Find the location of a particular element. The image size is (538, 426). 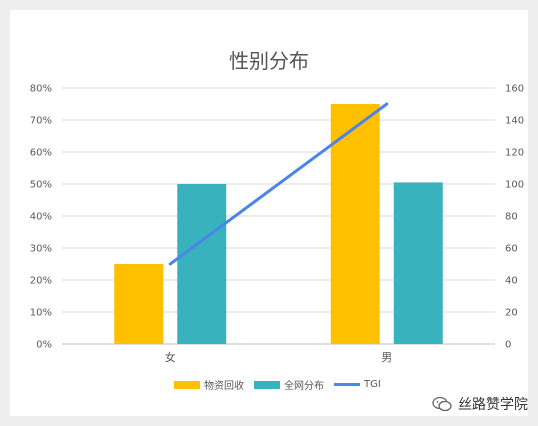

legend-swatch-network is located at coordinates (267, 384).